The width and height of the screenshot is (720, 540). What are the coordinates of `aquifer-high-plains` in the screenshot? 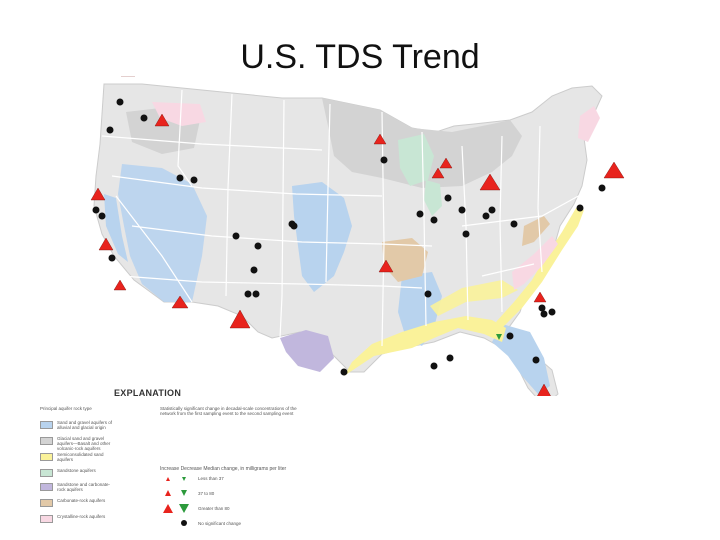 It's located at (322, 237).